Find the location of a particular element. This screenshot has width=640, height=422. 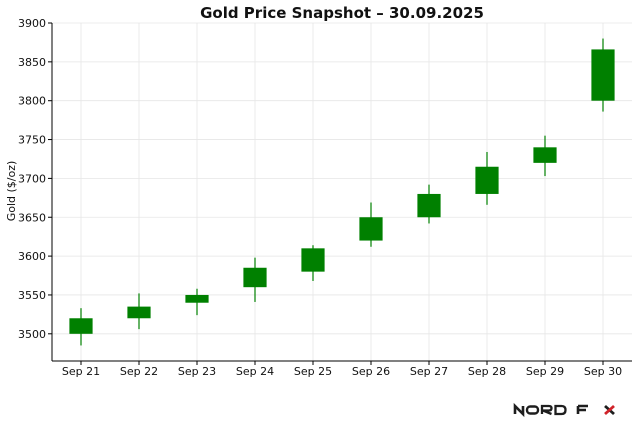

y-tick-label: 3600 is located at coordinates (32, 256).